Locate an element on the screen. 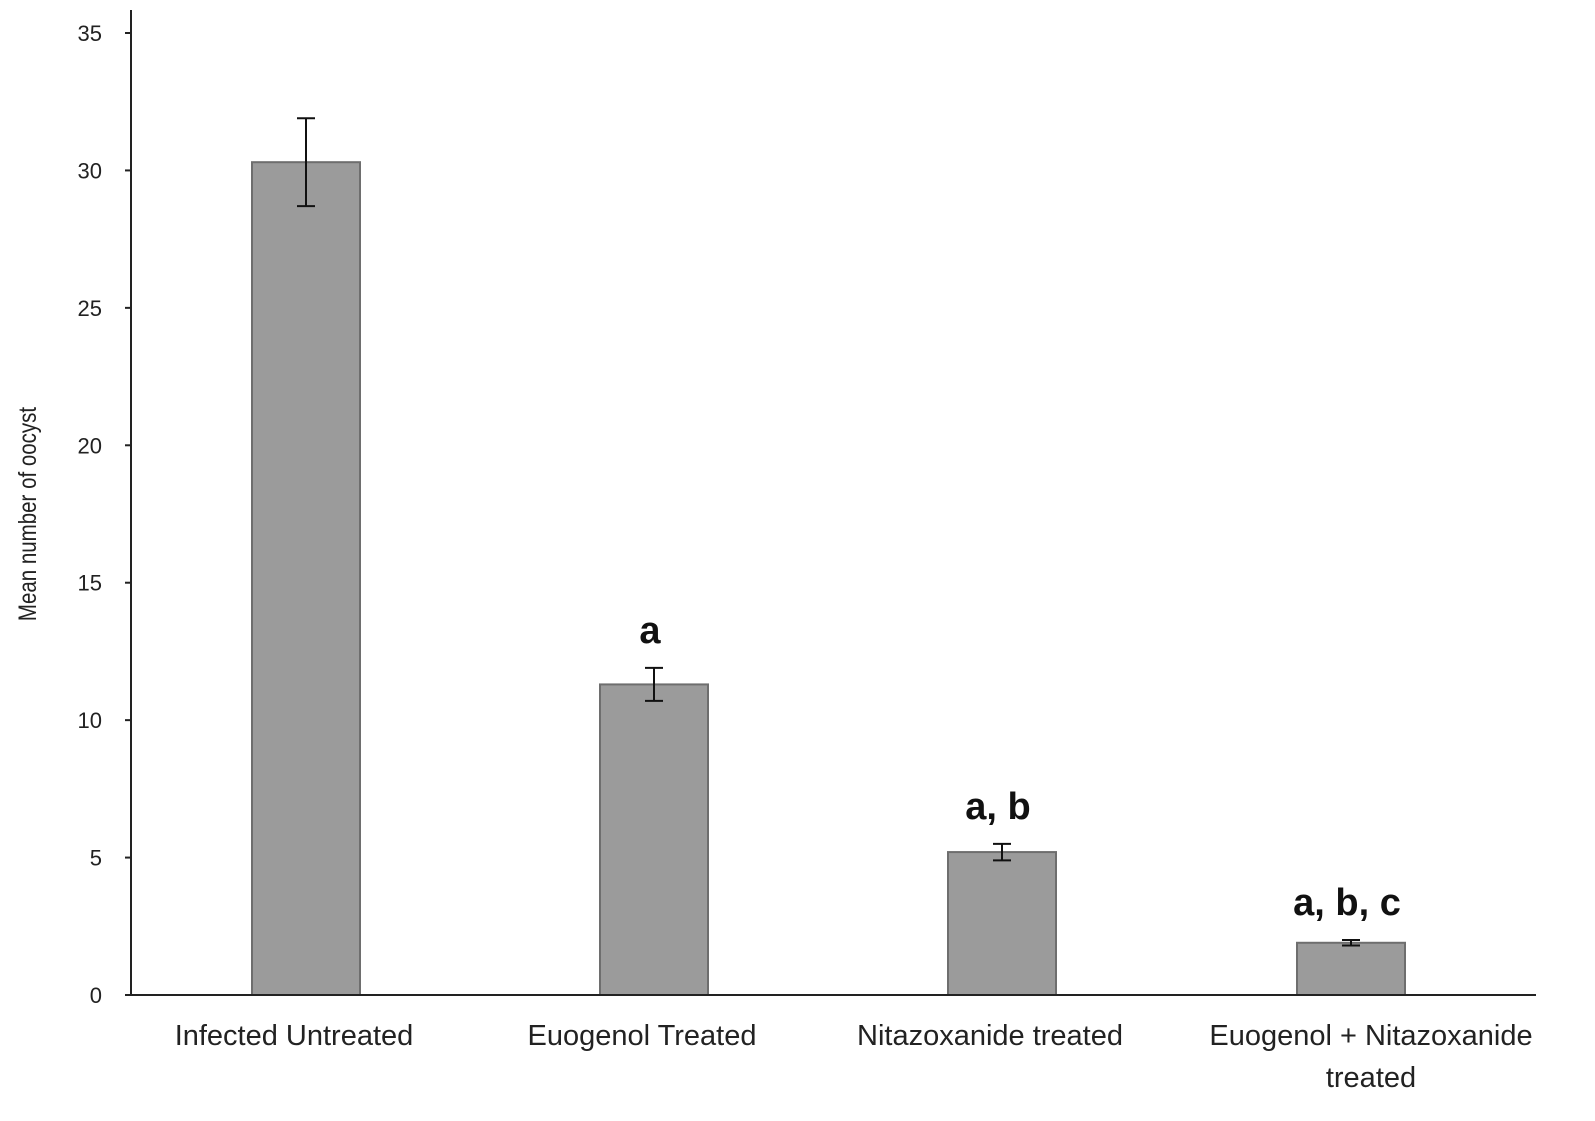 This screenshot has height=1121, width=1595. category-label: Nitazoxanide treated is located at coordinates (990, 1036).